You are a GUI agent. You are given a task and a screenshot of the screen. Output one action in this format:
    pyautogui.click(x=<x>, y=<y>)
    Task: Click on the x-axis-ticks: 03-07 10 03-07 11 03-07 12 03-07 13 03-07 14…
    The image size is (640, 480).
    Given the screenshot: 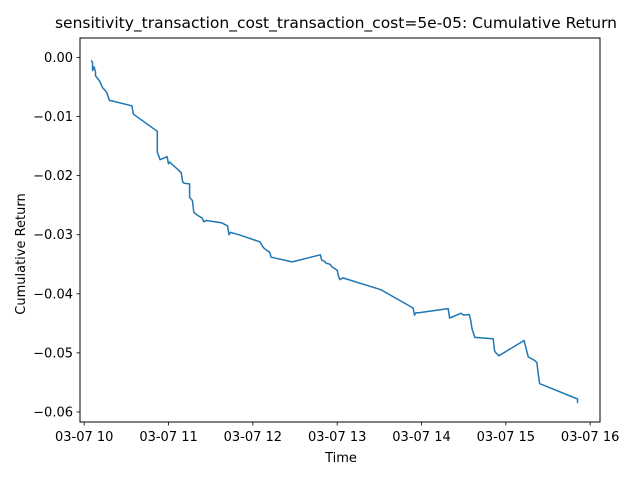 What is the action you would take?
    pyautogui.click(x=337, y=433)
    